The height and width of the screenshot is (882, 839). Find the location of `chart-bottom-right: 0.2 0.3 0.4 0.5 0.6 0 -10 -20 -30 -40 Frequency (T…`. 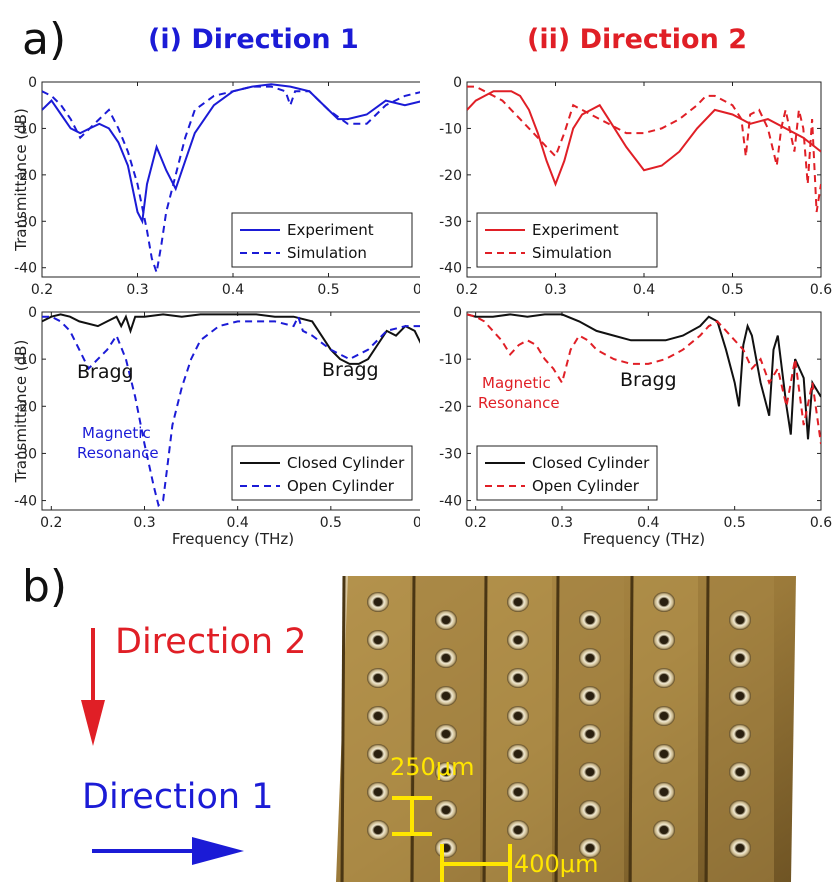

chart-bottom-right: 0.2 0.3 0.4 0.5 0.6 0 -10 -20 -30 -40 Frequency (T… is located at coordinates (635, 426).